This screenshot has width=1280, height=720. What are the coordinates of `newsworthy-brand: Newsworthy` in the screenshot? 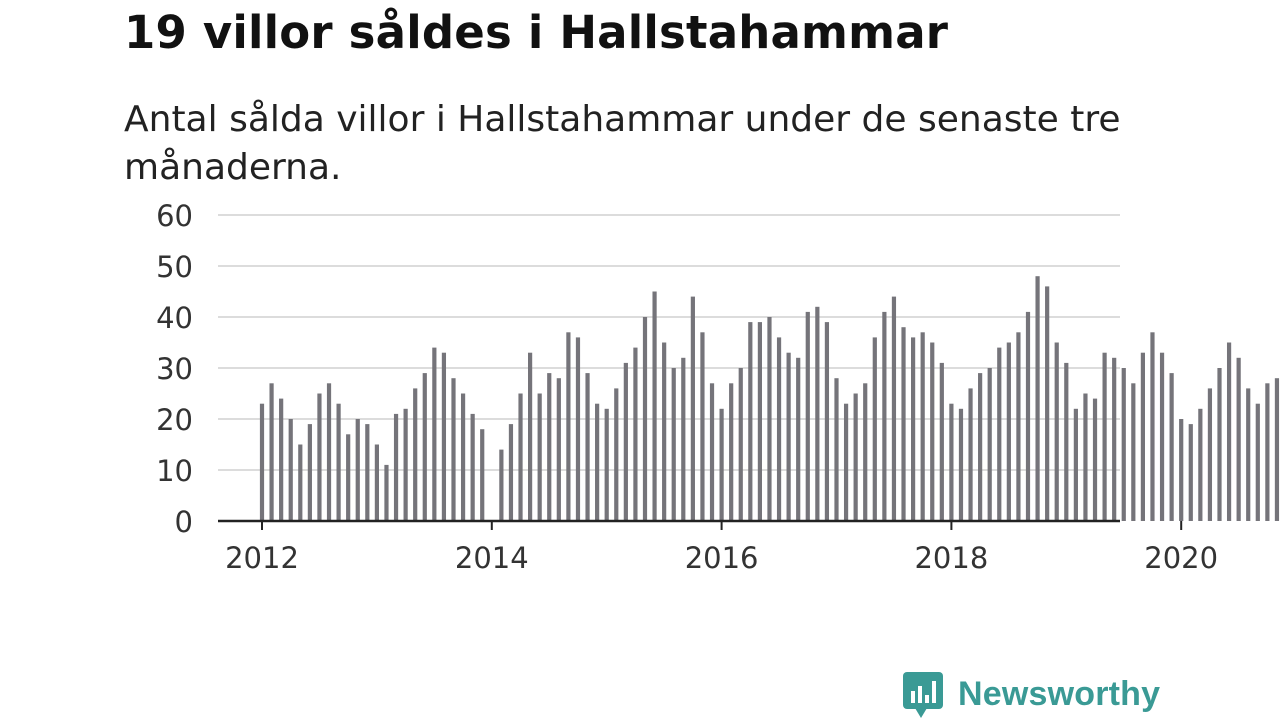 It's located at (1031, 694).